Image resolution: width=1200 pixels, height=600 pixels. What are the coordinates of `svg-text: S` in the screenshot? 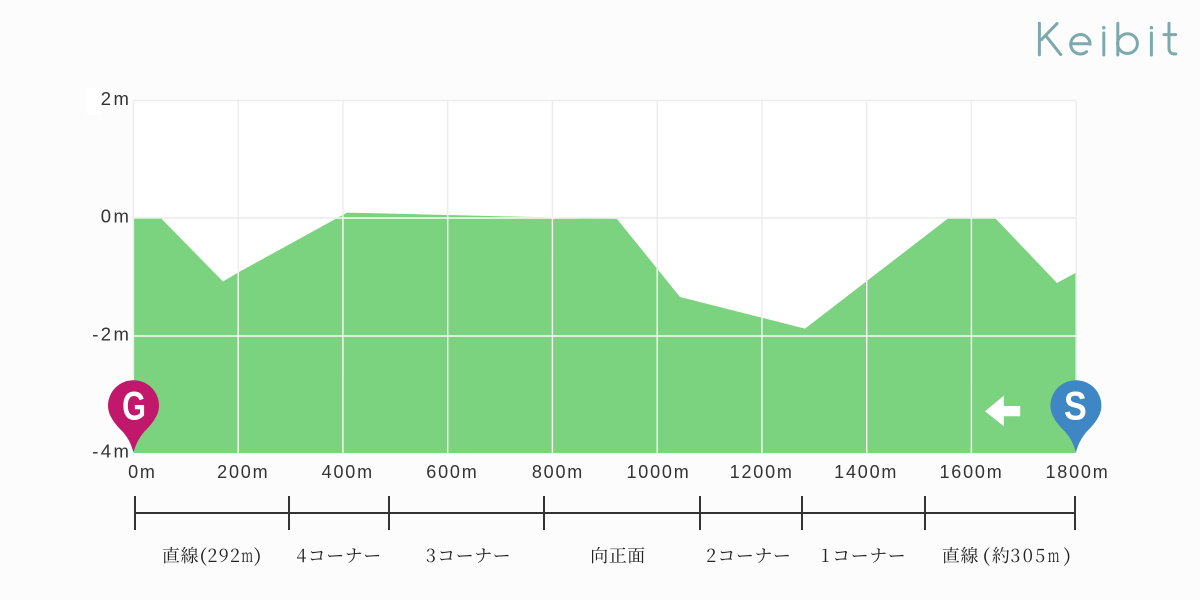 It's located at (1075, 406).